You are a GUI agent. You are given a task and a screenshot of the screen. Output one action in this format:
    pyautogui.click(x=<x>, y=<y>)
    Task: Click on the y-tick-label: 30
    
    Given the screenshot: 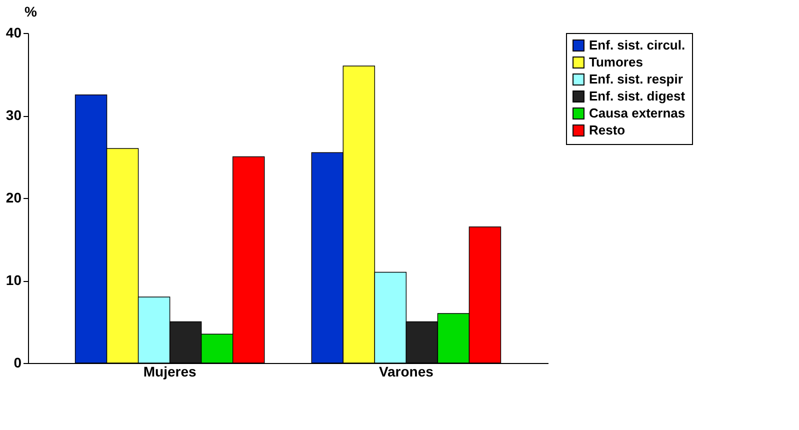 What is the action you would take?
    pyautogui.click(x=14, y=115)
    